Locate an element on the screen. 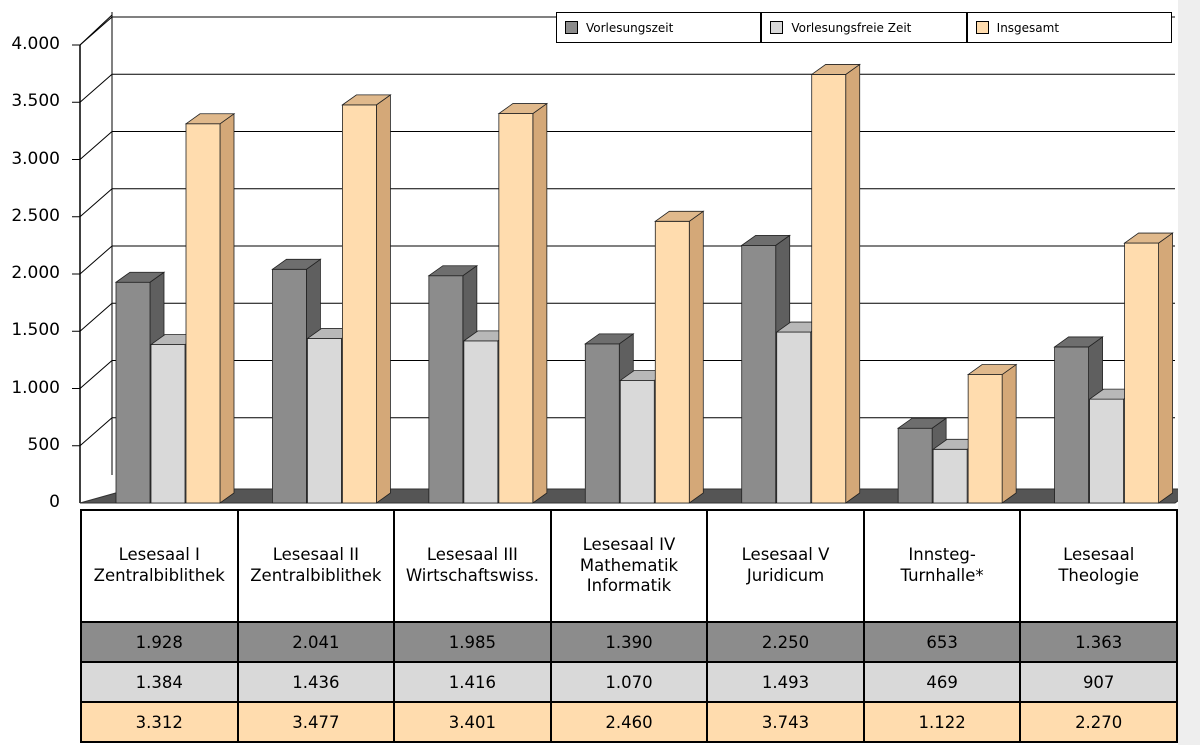  top-wall-edge is located at coordinates (96, 30).